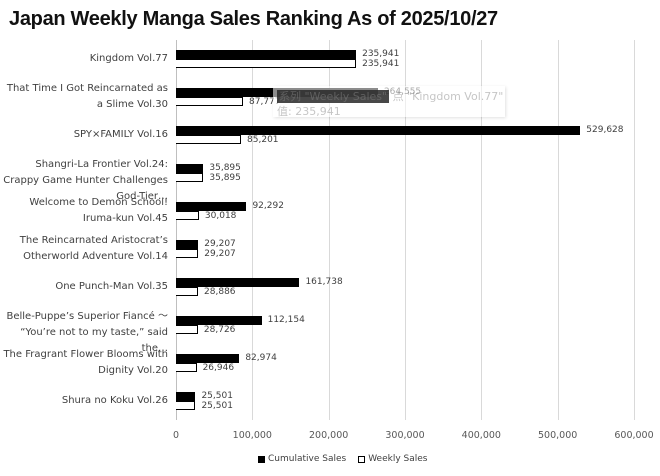 This screenshot has width=660, height=476. I want to click on data-label-cumulative: 82,974, so click(261, 358).